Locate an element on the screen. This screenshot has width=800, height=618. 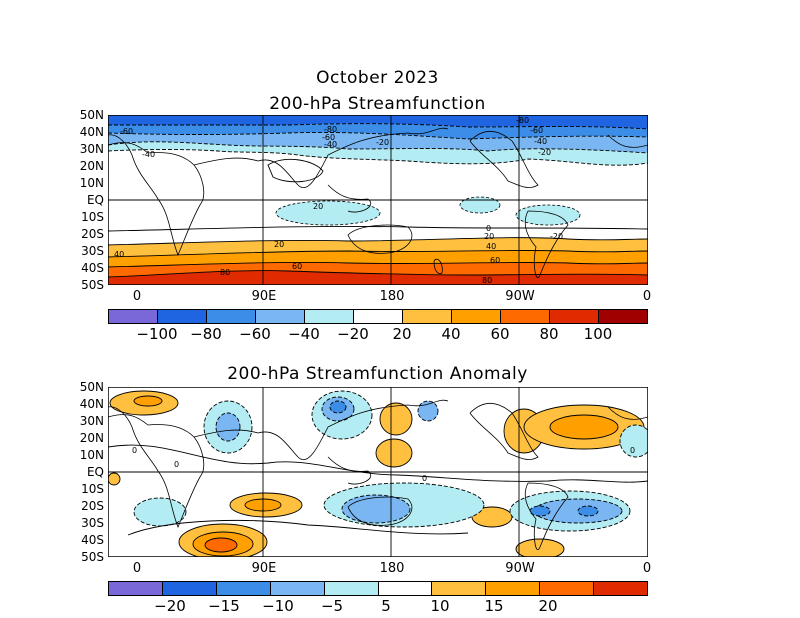
colorbar-label: −15 is located at coordinates (224, 606).